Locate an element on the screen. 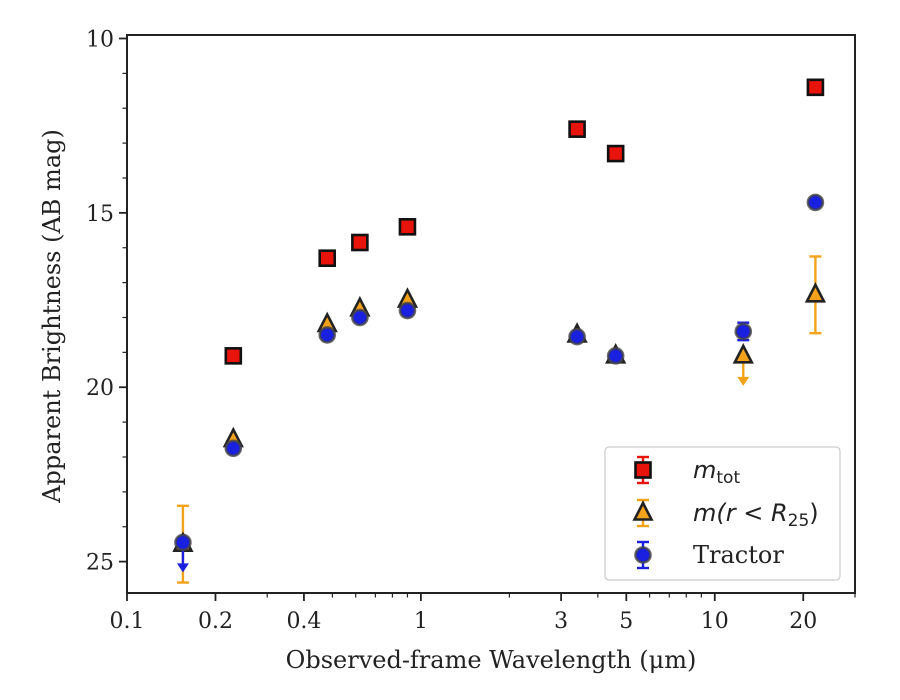  legend-label: m(r < R25) is located at coordinates (756, 515).